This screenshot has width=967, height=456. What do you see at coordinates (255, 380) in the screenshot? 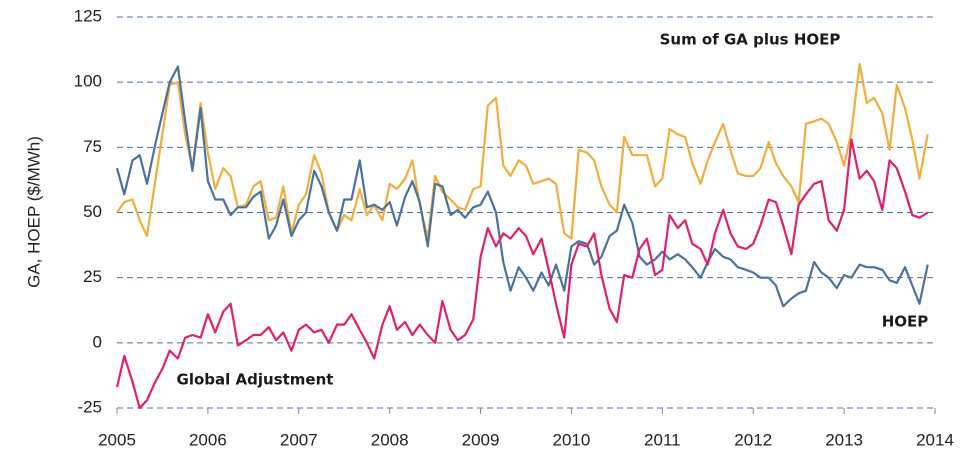
I see `series-label: Global Adjustment` at bounding box center [255, 380].